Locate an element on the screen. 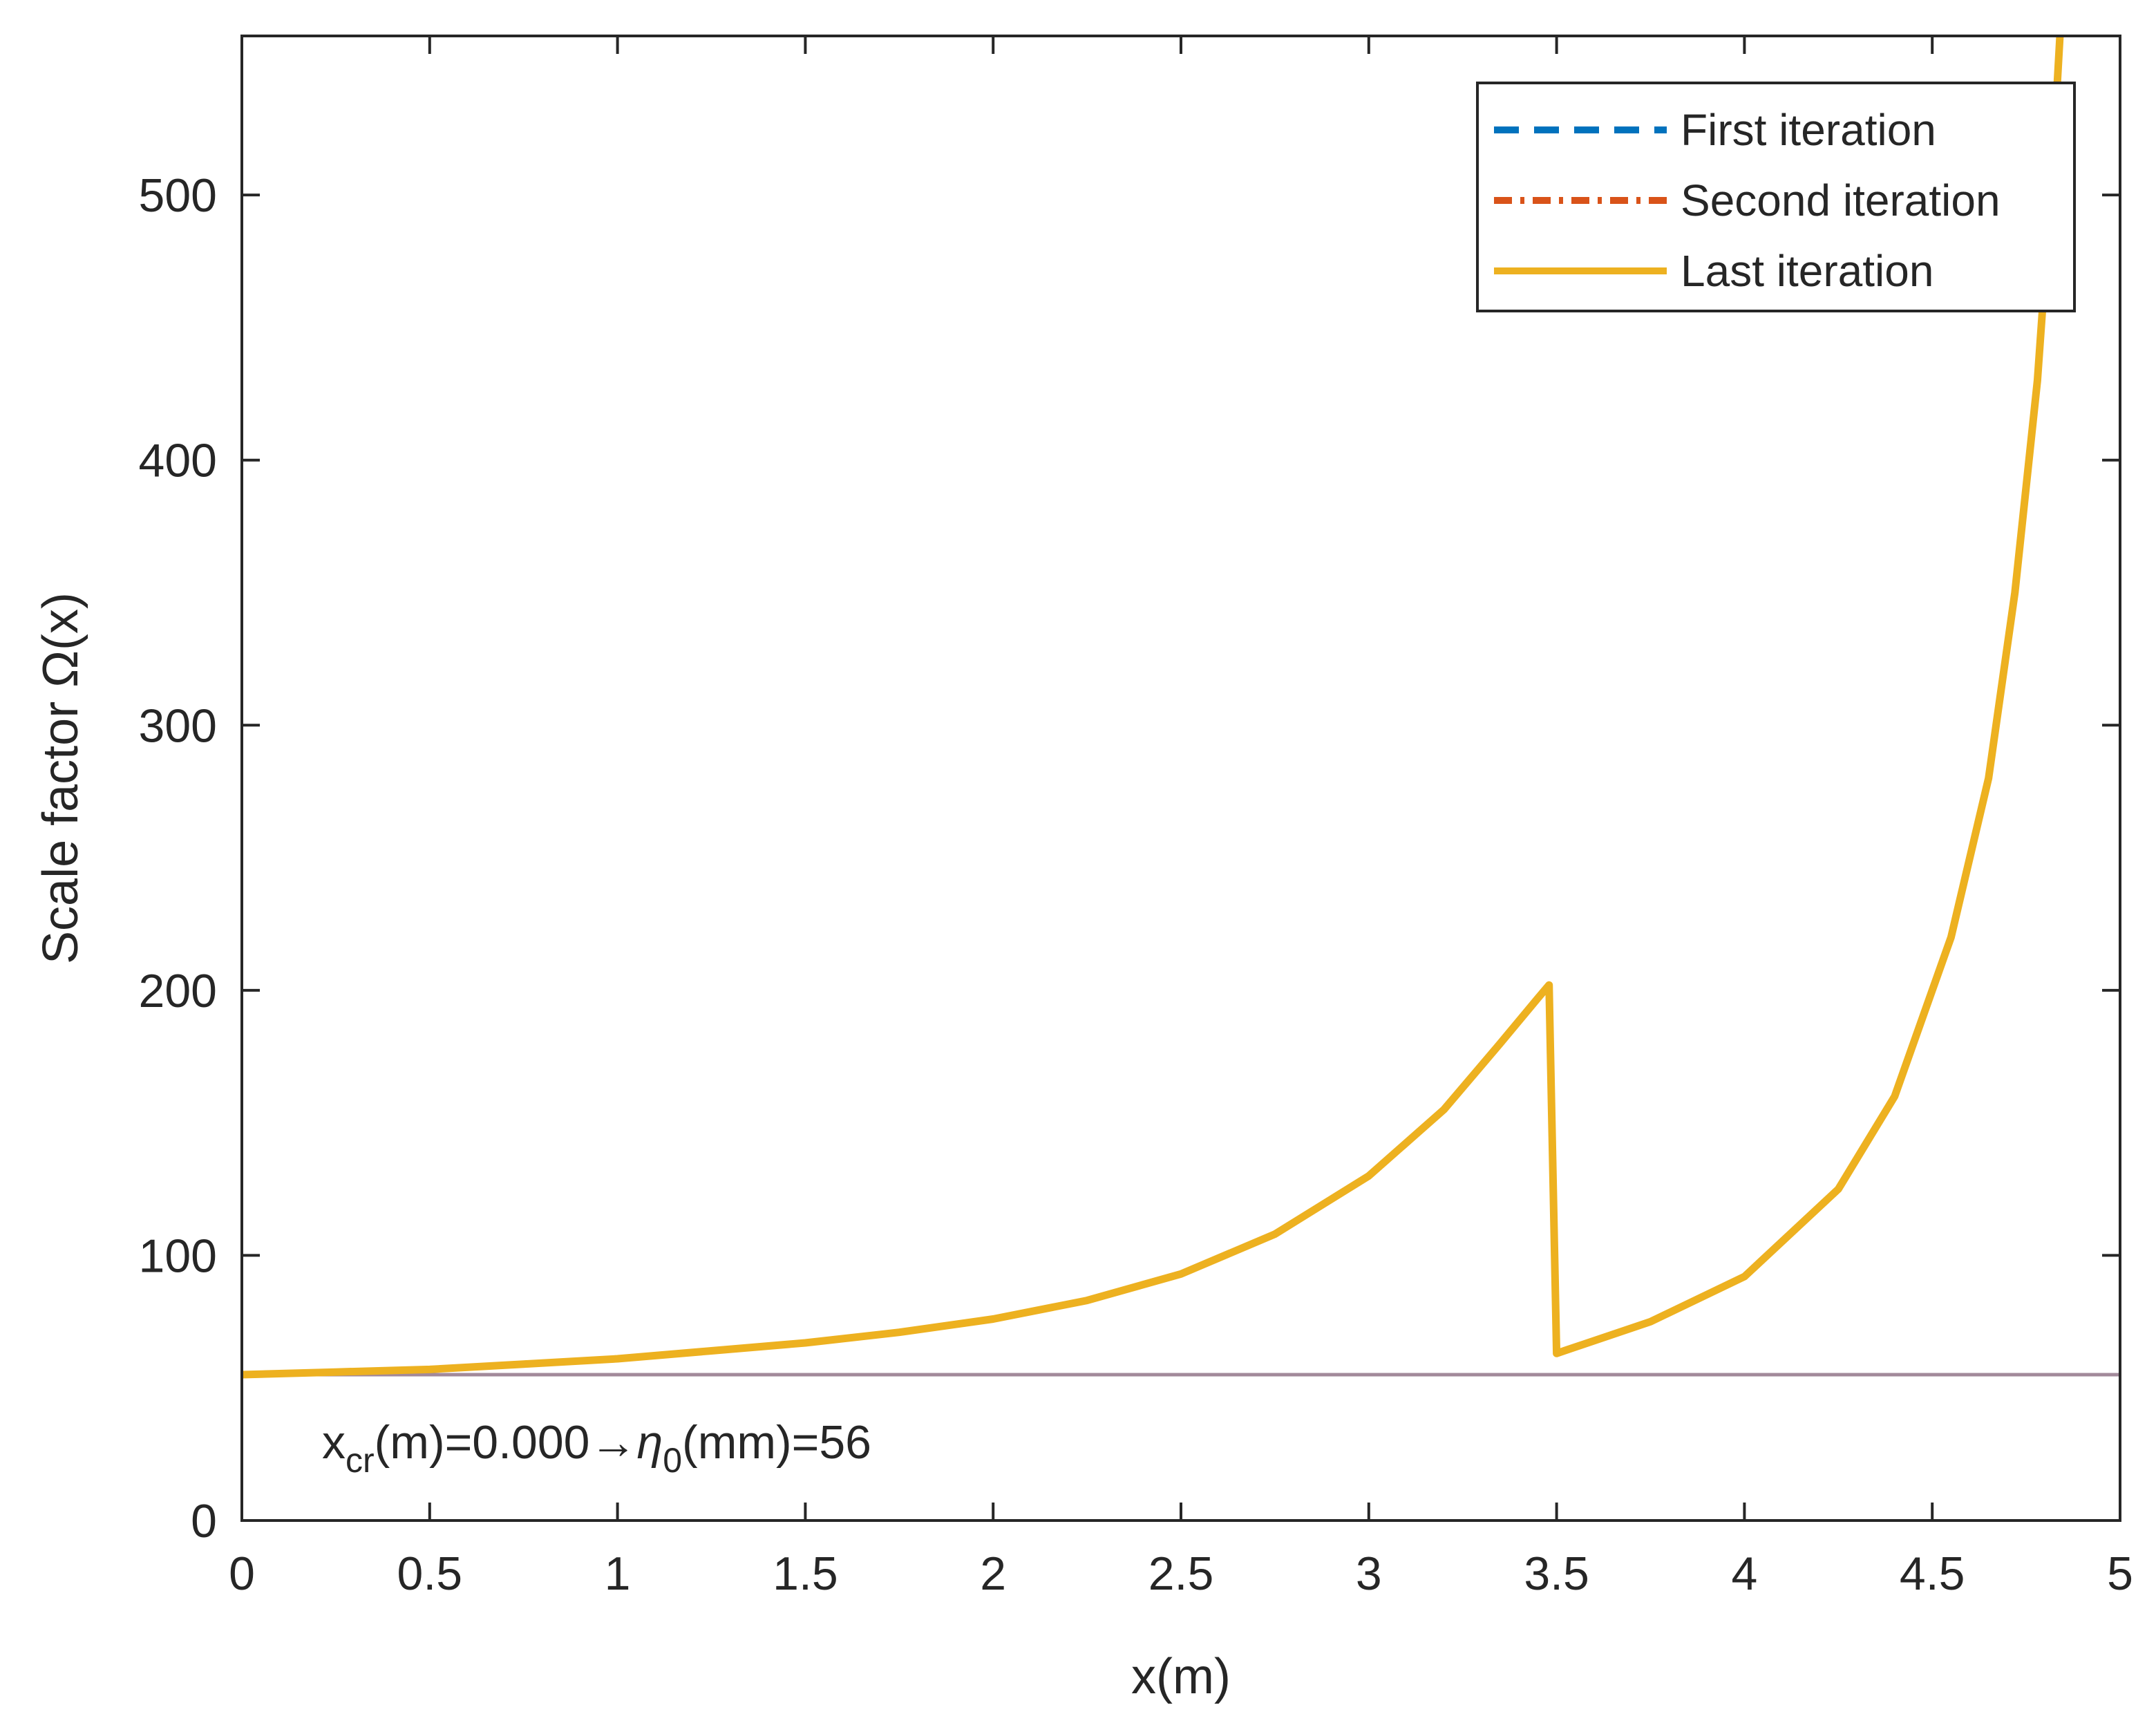 This screenshot has height=1723, width=2156. annotation-middle: (m)=0.000→ is located at coordinates (506, 1442).